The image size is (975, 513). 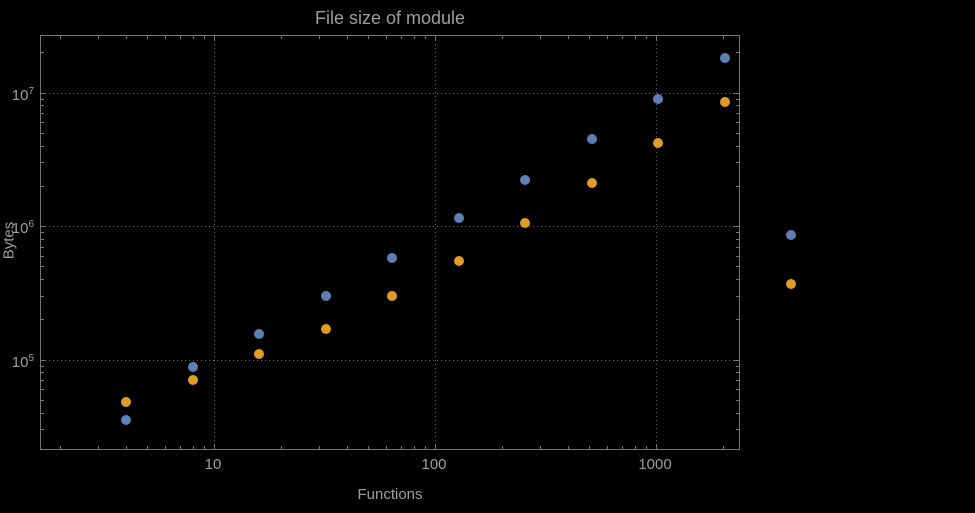 I want to click on y-axis-label: Bytes, so click(x=9, y=240).